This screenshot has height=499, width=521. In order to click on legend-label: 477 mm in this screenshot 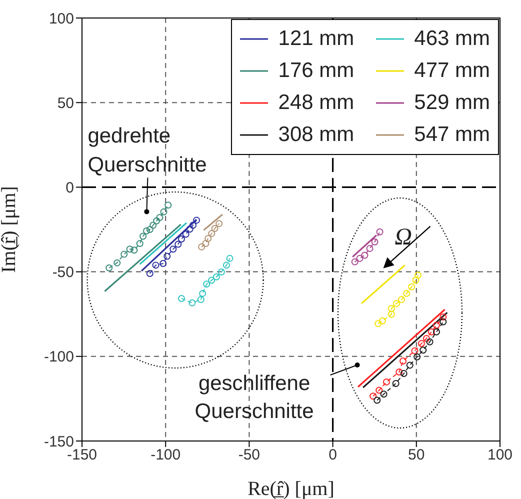, I will do `click(452, 71)`.